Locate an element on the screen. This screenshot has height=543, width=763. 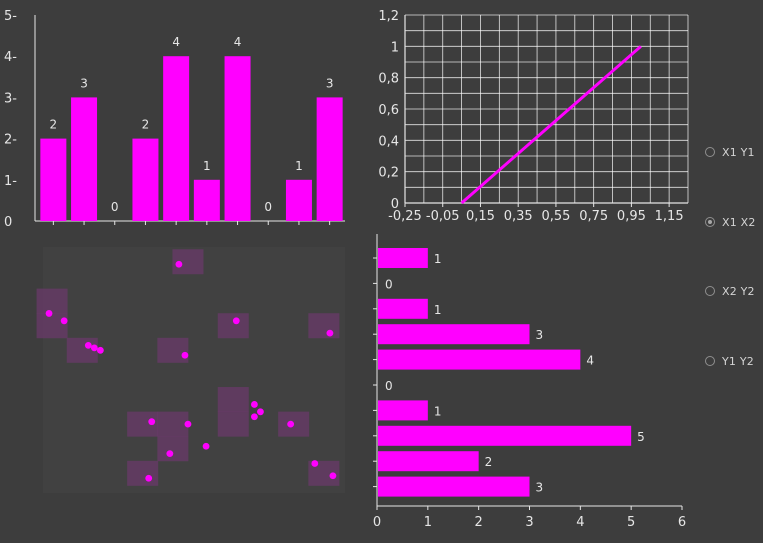
y-tick-label: 1- is located at coordinates (10, 181).